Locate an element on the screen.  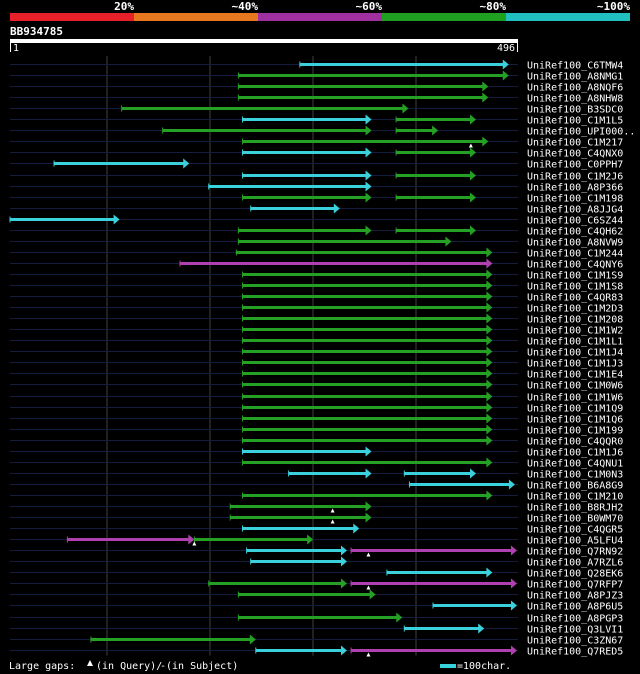
hit-row: UniRef100_C1M198 is located at coordinates (316, 198).